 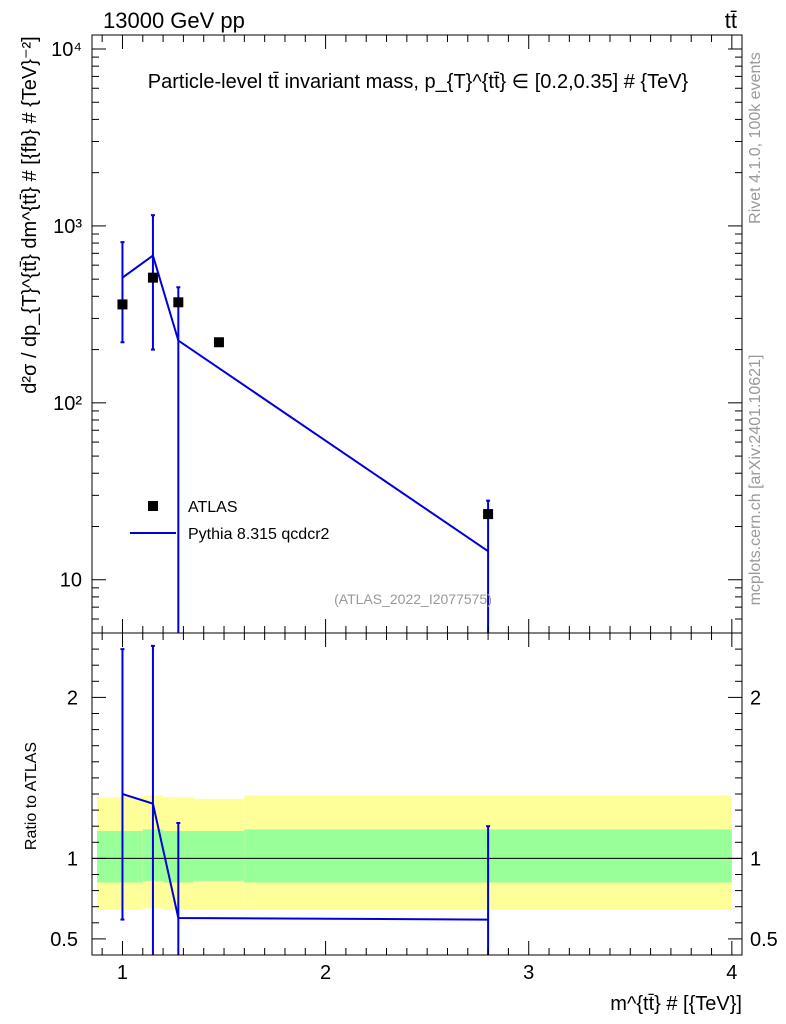 What do you see at coordinates (230, 521) in the screenshot?
I see `legend: ATLAS Pythia 8.315 qcdcr2` at bounding box center [230, 521].